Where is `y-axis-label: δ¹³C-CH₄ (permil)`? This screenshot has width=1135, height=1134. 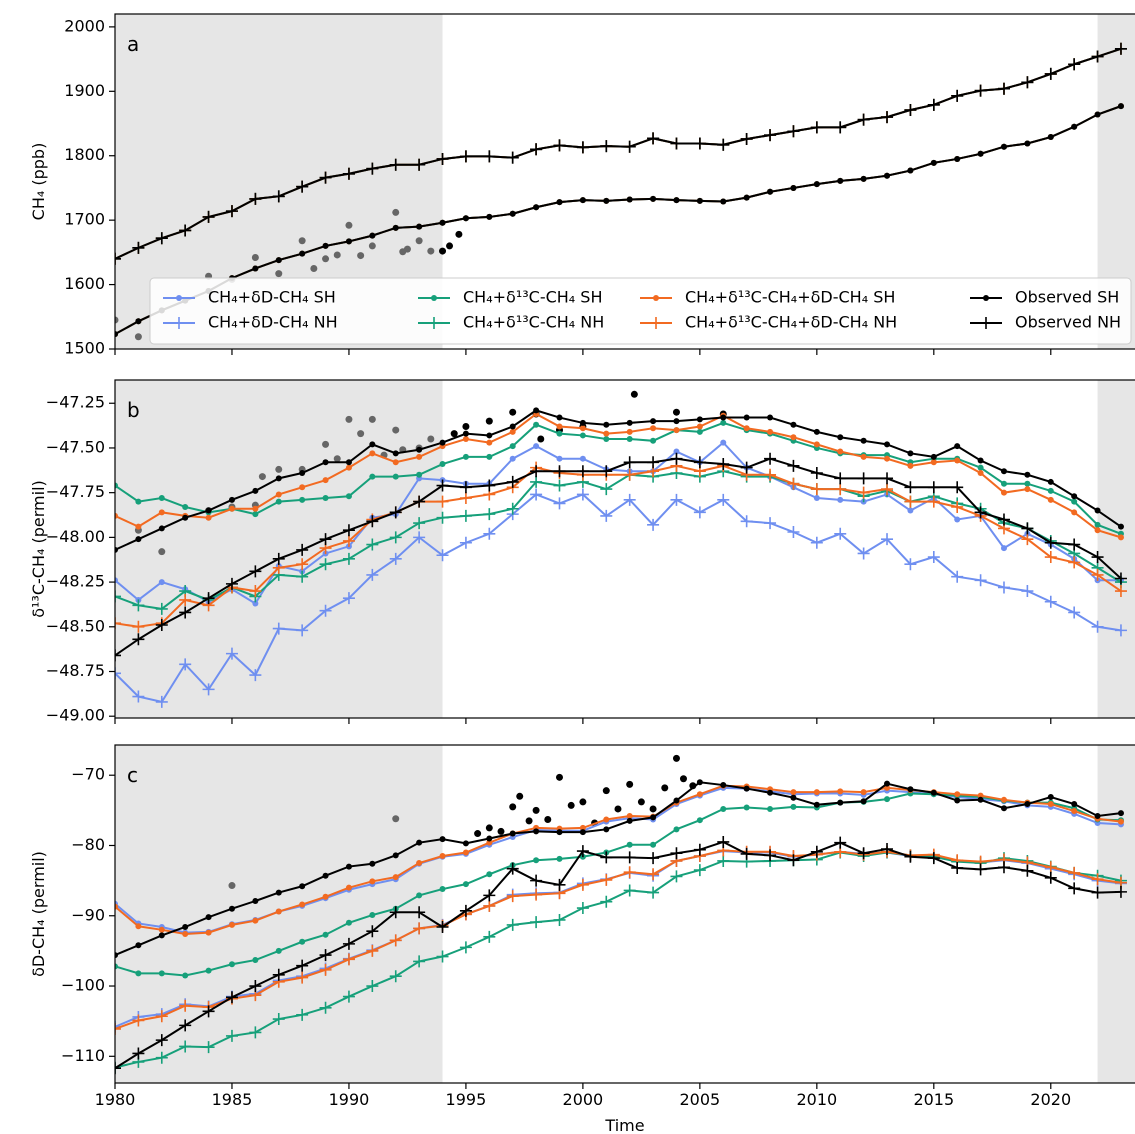 y-axis-label: δ¹³C-CH₄ (permil) is located at coordinates (38, 549).